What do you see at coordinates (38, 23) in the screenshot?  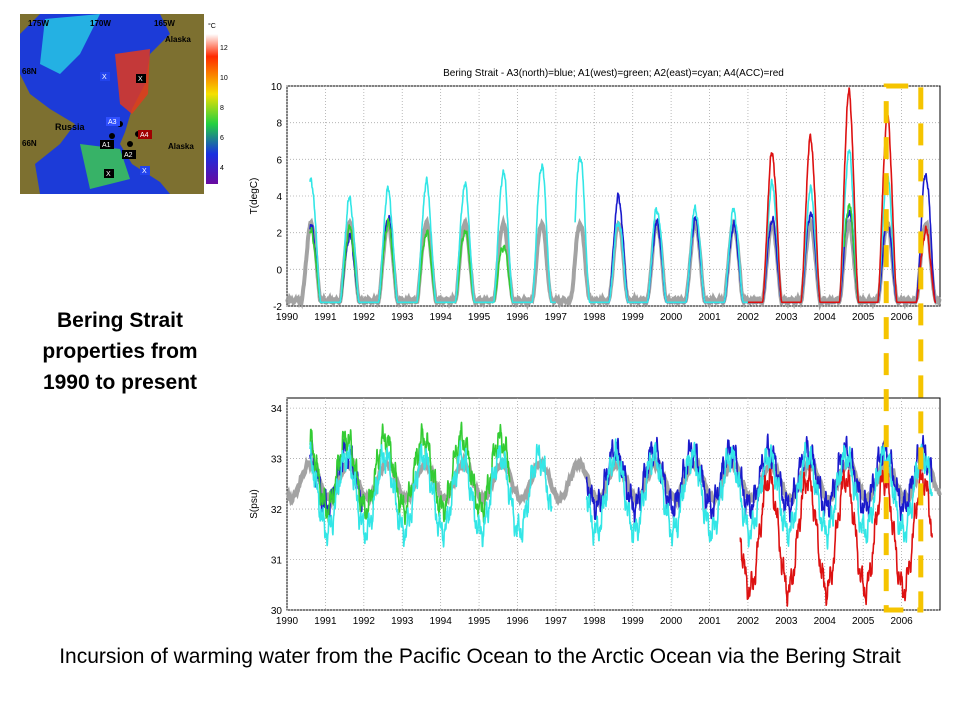 I see `map-label-175w: 175W` at bounding box center [38, 23].